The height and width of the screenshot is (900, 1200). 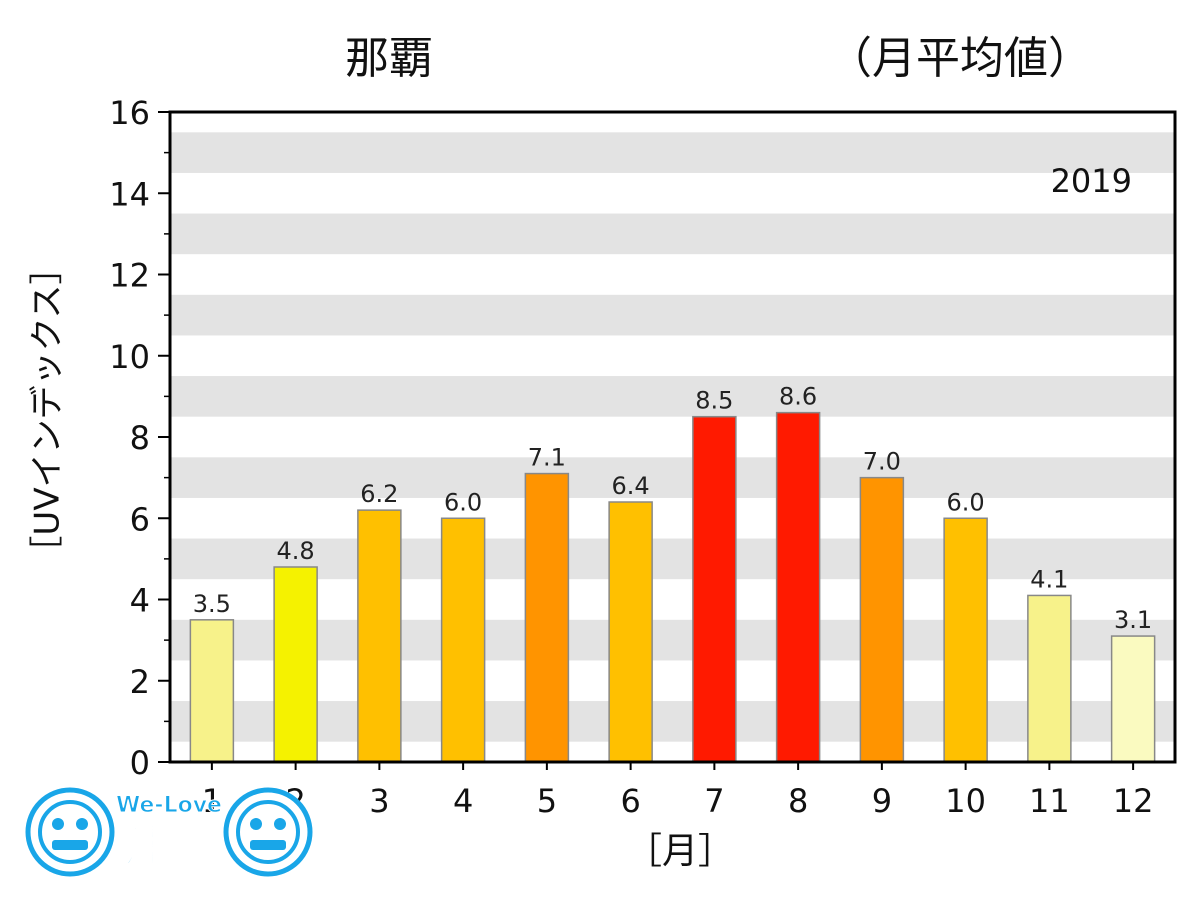 I want to click on year-label: 2019, so click(x=1091, y=181).